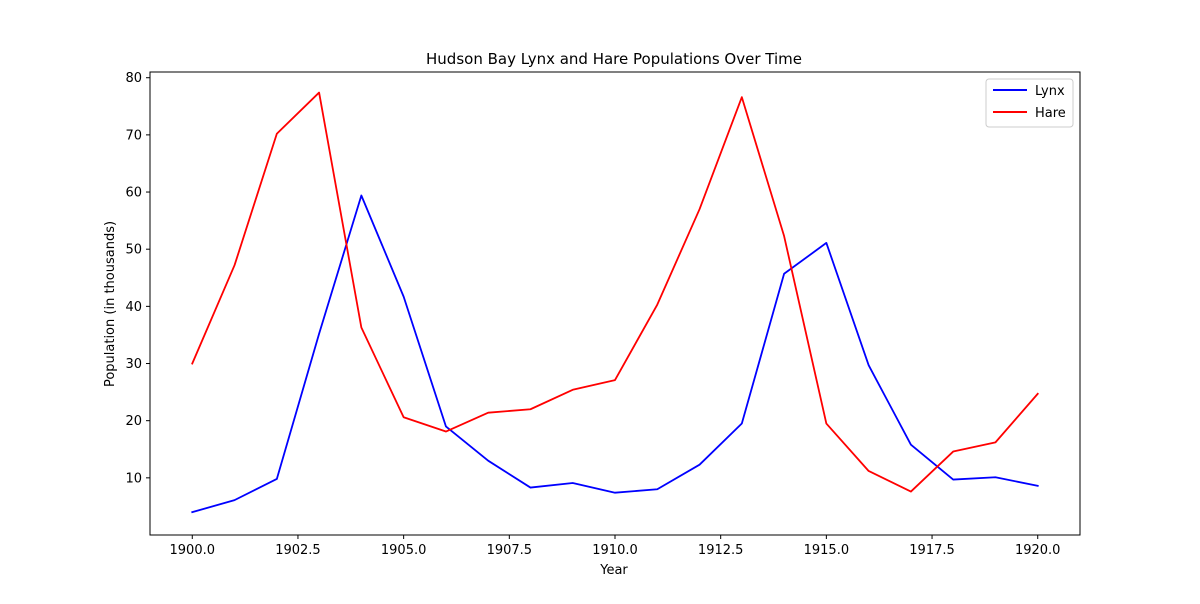 Image resolution: width=1200 pixels, height=604 pixels. Describe the element at coordinates (137, 278) in the screenshot. I see `y-axis-ticks: 10 20 30 40 50 60 70 80` at that location.